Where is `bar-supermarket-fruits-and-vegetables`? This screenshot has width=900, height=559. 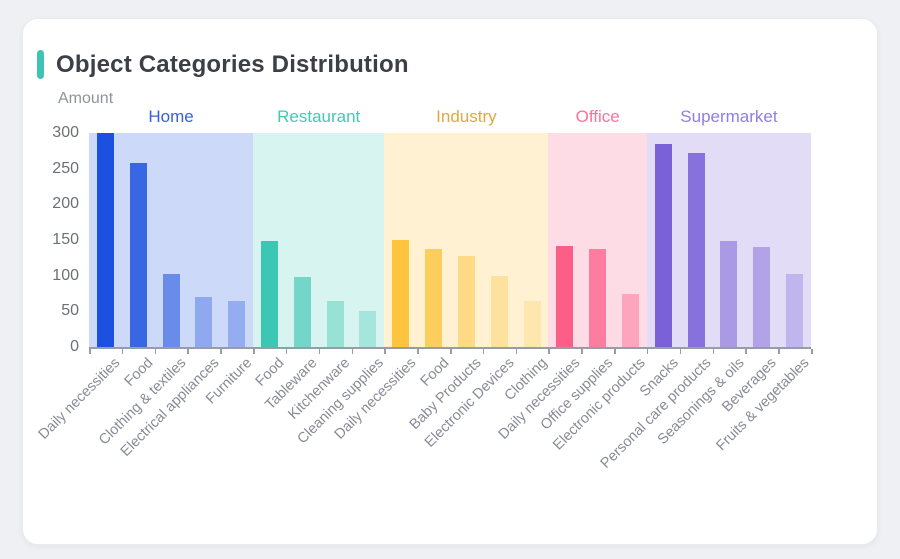
bar-supermarket-fruits-and-vegetables is located at coordinates (795, 310).